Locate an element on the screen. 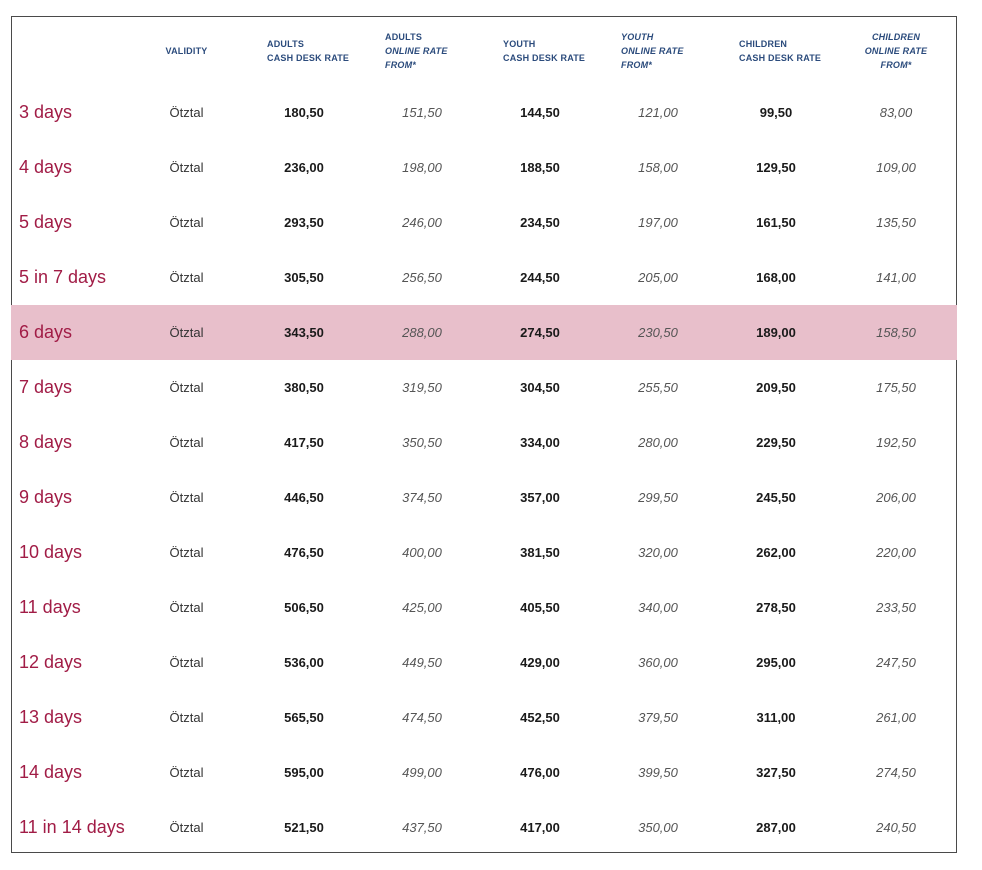 This screenshot has width=982, height=870. children-cash-cell: 209,50 is located at coordinates (776, 387).